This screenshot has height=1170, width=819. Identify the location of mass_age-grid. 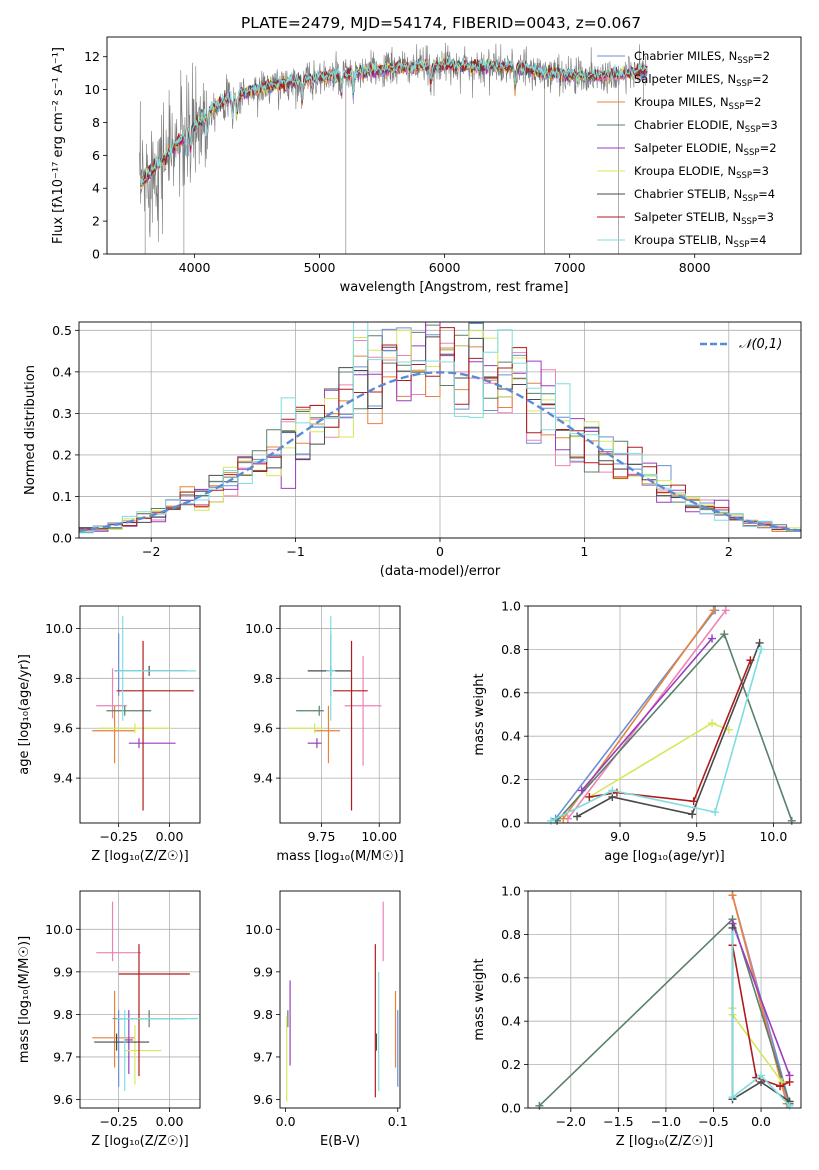
(340, 714).